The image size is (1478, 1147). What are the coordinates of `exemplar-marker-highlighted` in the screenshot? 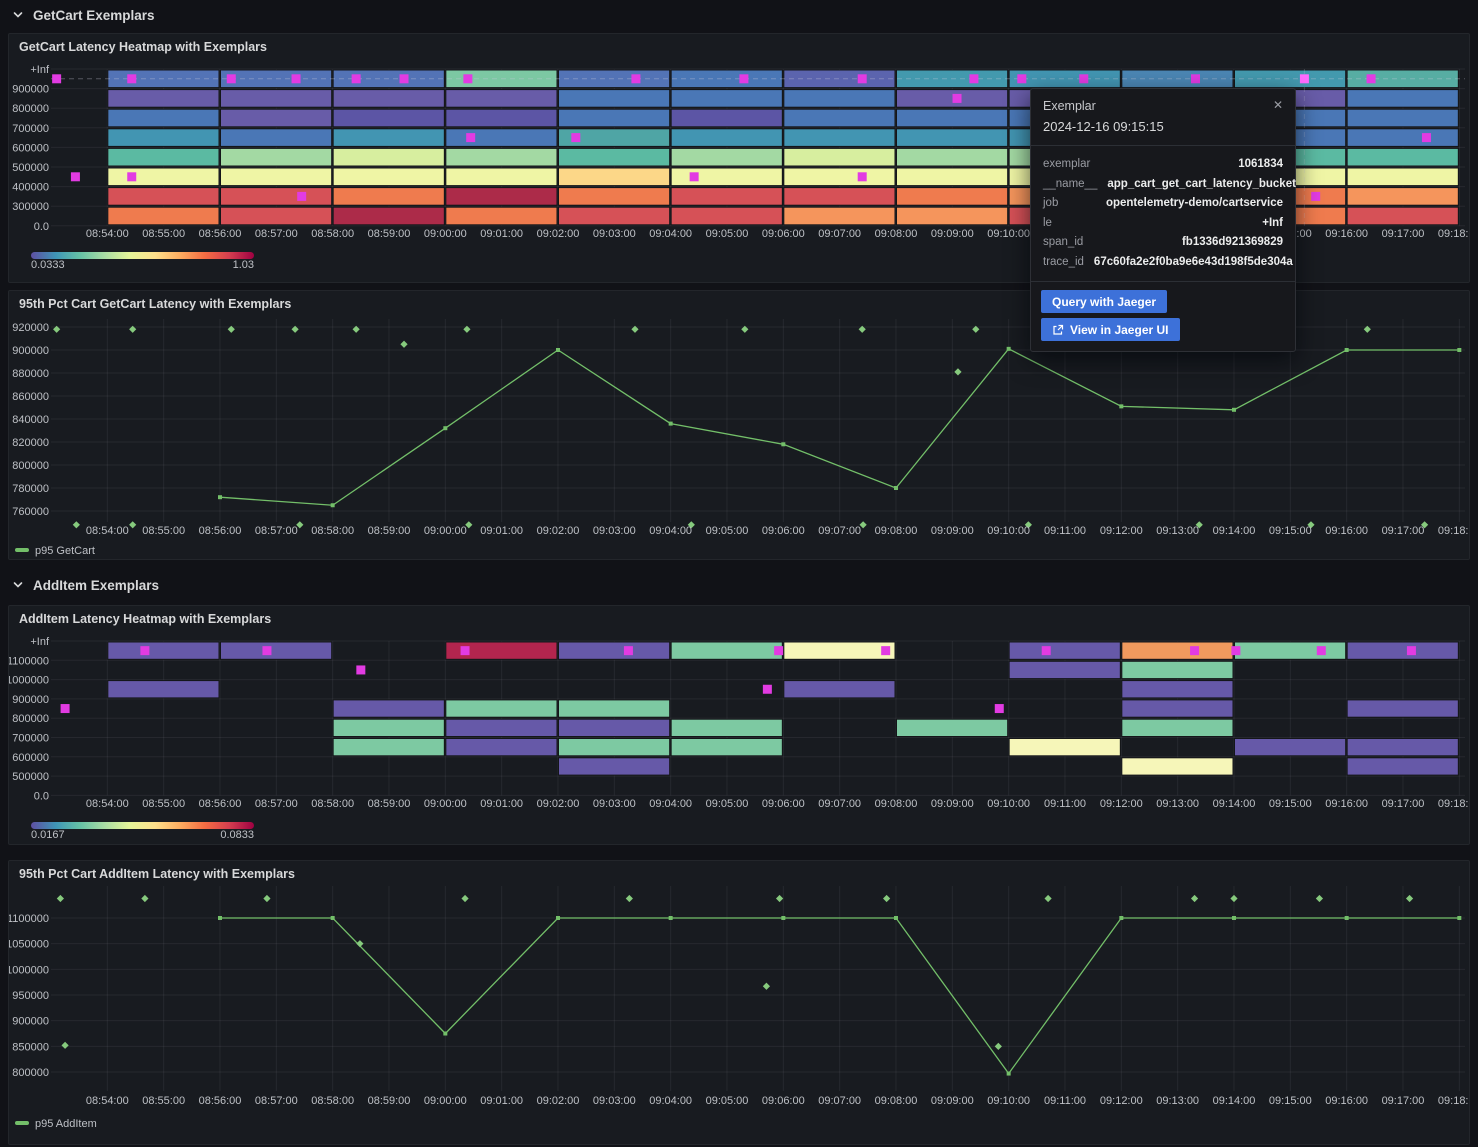 It's located at (1304, 79).